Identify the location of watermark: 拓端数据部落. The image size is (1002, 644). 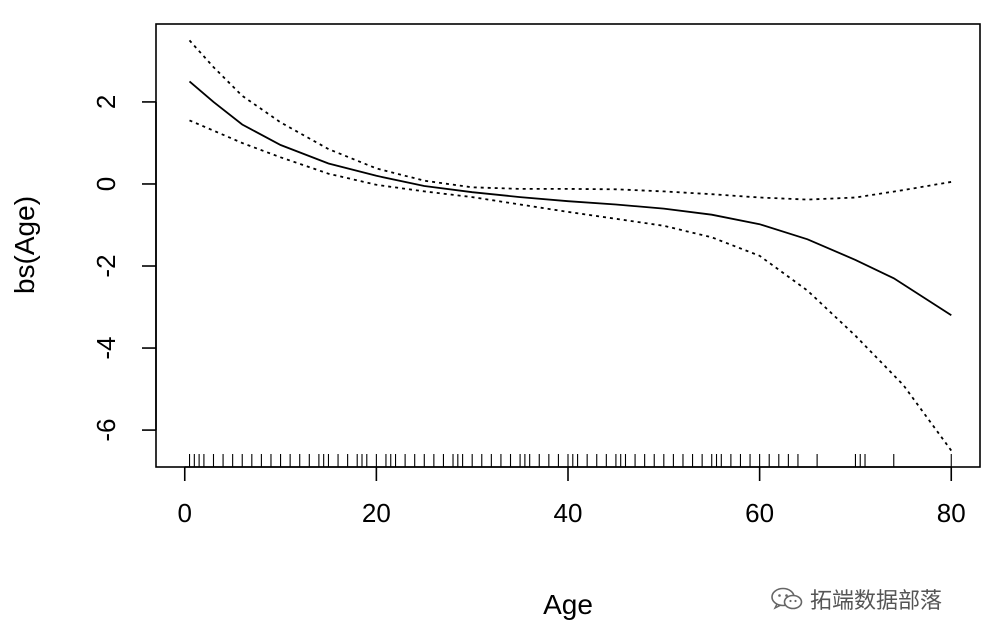
(856, 599).